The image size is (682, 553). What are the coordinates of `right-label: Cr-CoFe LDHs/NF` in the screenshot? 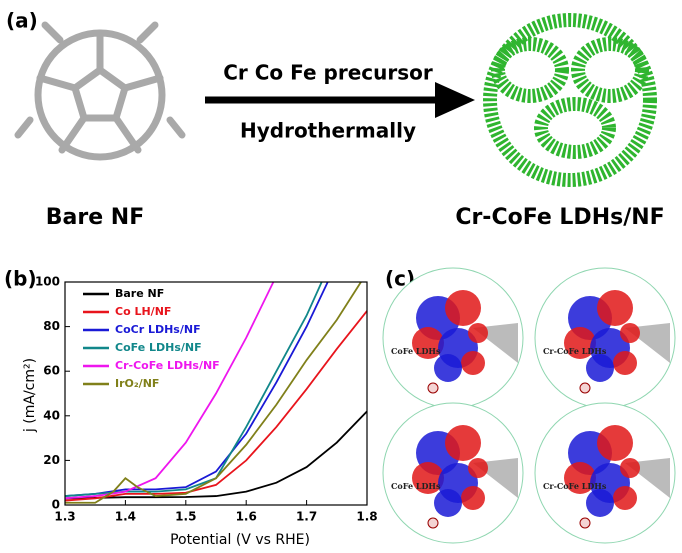 It's located at (559, 217).